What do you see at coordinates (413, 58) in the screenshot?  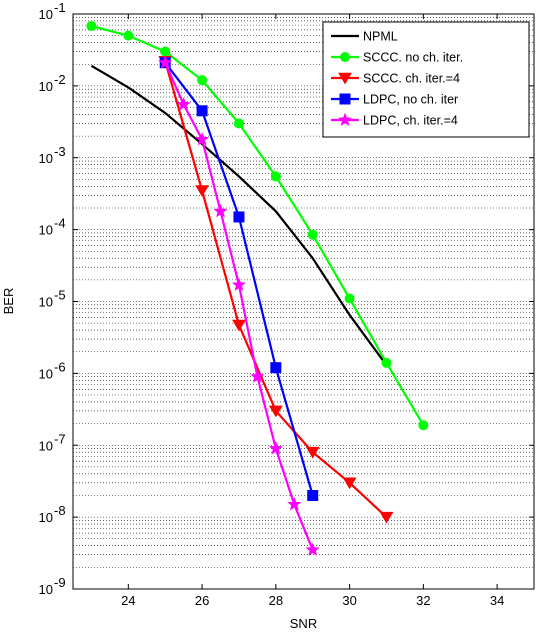 I see `legend-label: SCCC. no ch. iter.` at bounding box center [413, 58].